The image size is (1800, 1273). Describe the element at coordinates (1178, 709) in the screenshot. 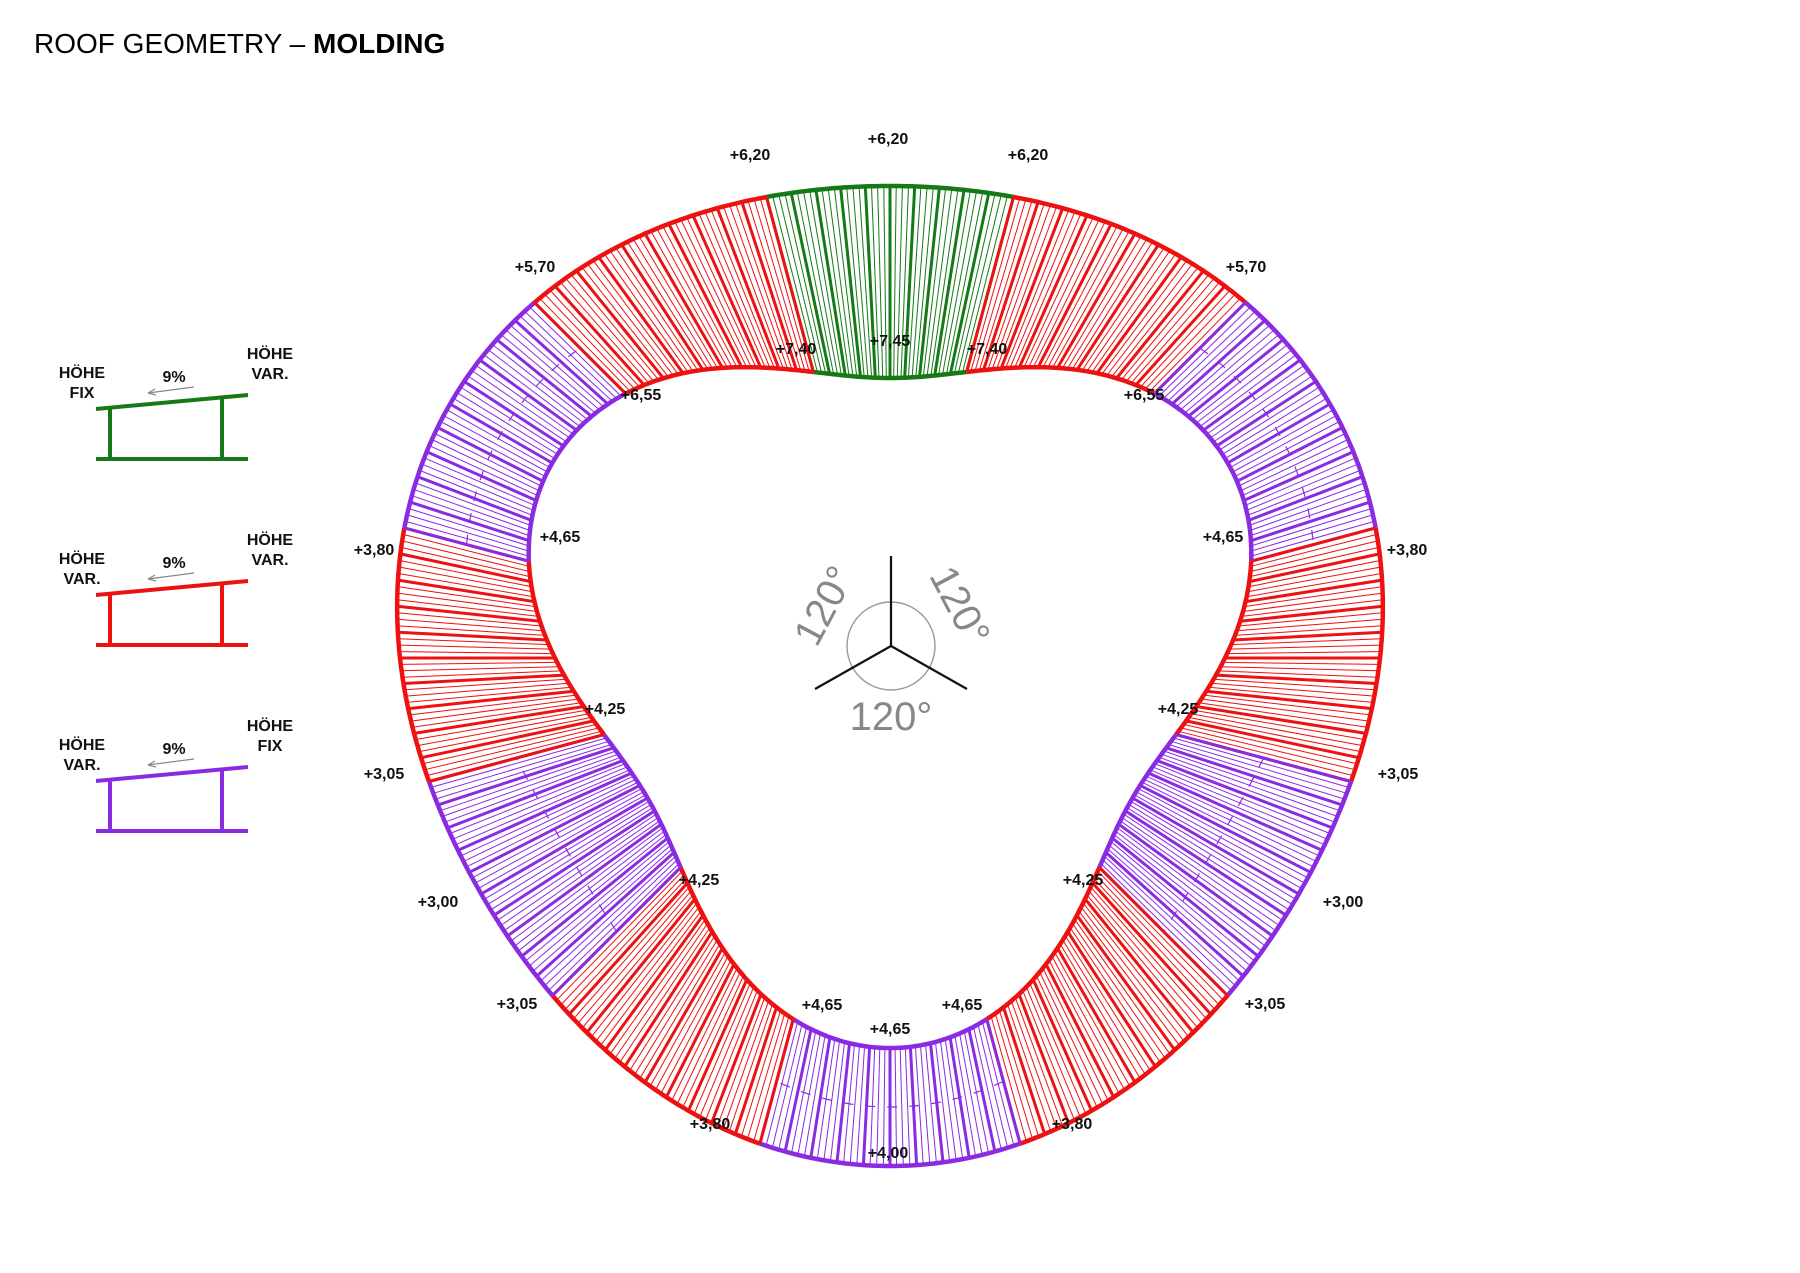

I see `elev-inner-right-2: +4,25` at that location.